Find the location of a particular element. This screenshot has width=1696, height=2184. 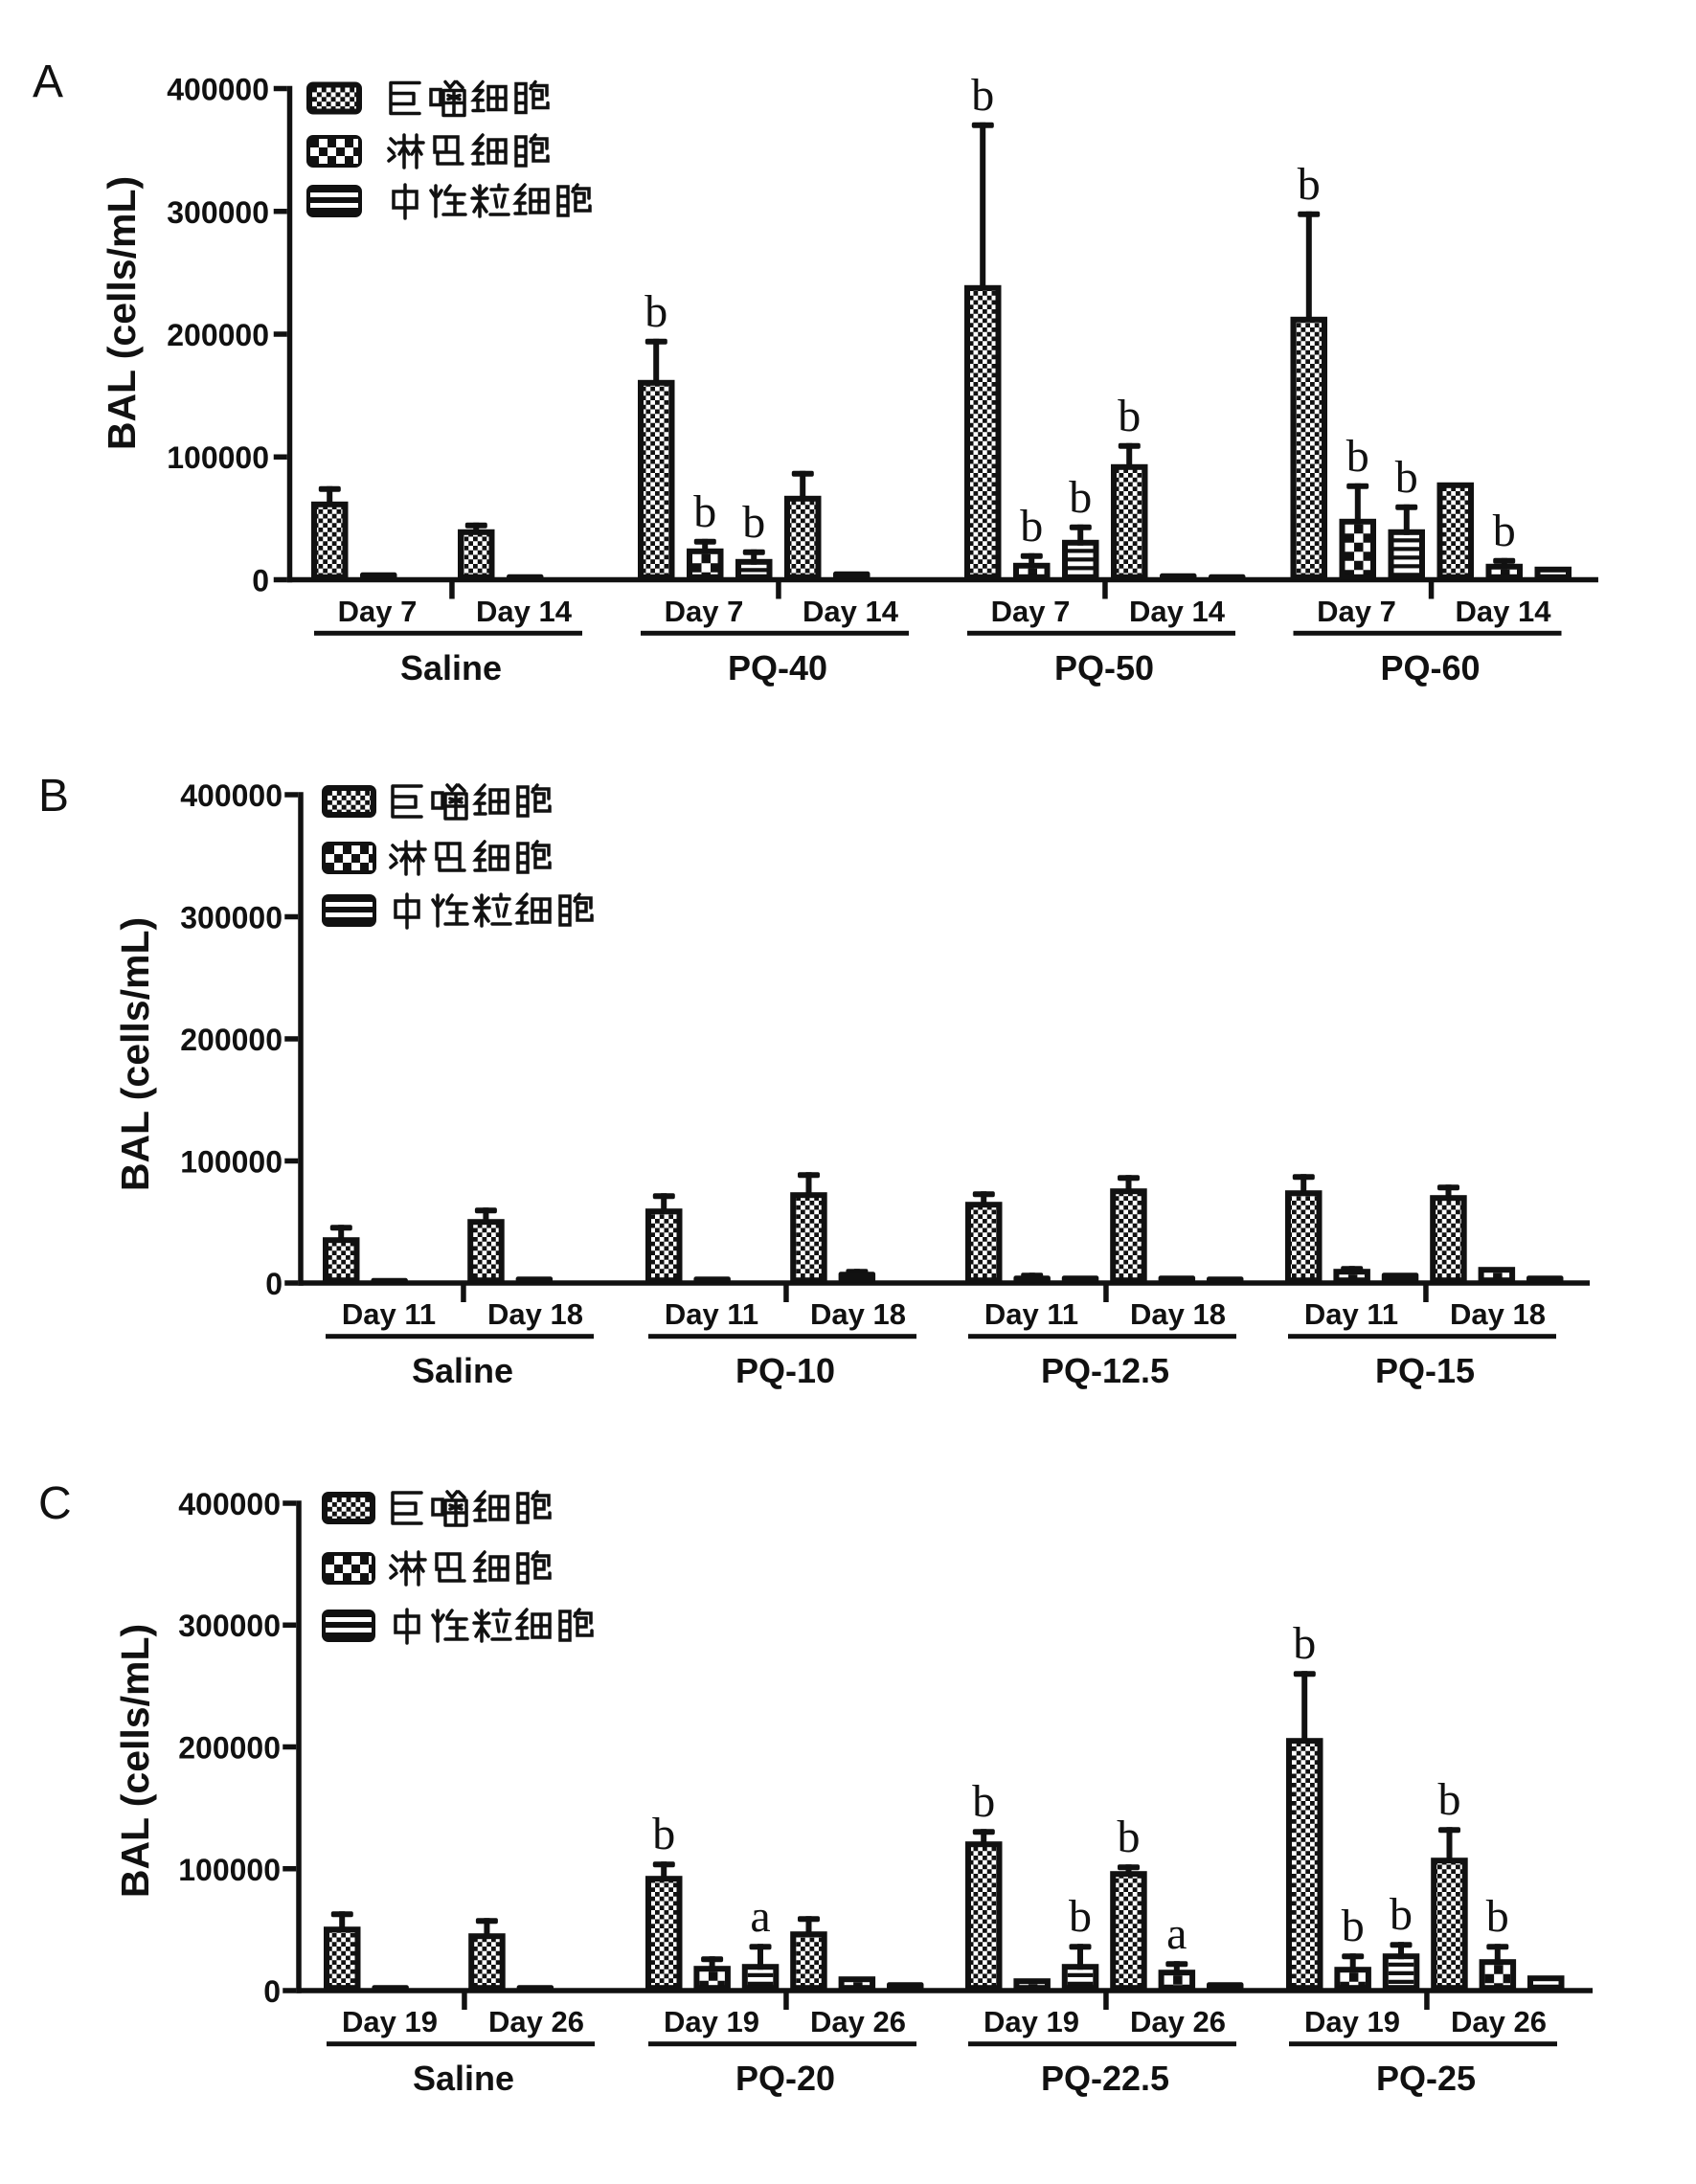

svg-text: C is located at coordinates (55, 1503).